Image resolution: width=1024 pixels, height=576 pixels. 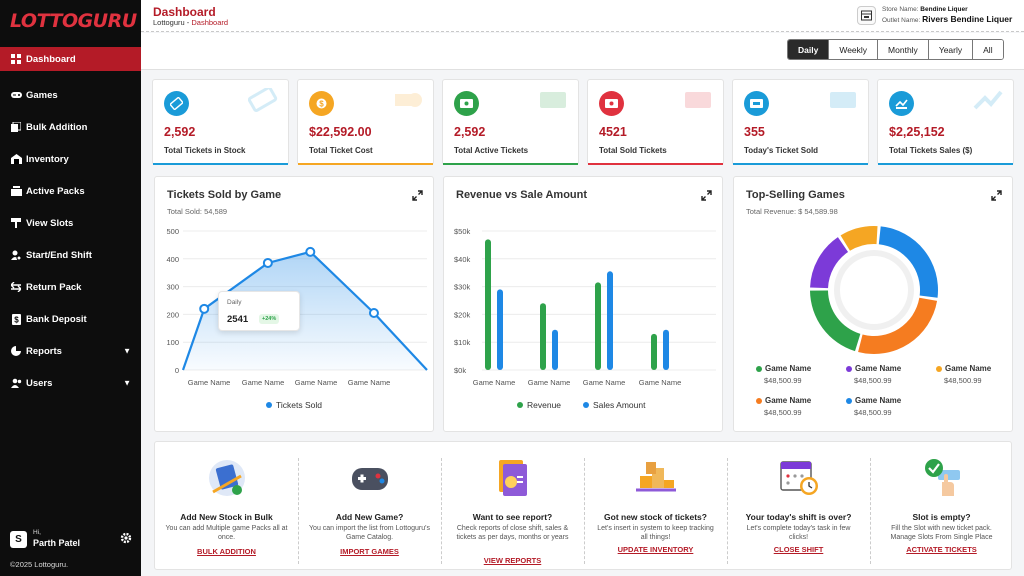 What do you see at coordinates (365, 122) in the screenshot?
I see `stat-card-ticket-cost: $ $22,592.00 Total Ticket Cost` at bounding box center [365, 122].